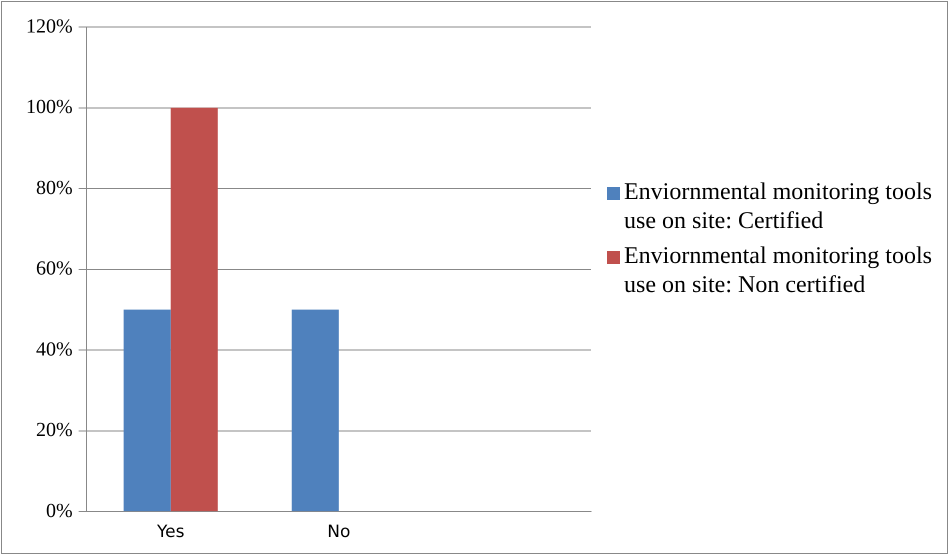 This screenshot has width=949, height=554. What do you see at coordinates (59, 511) in the screenshot?
I see `y-tick-label: 0%` at bounding box center [59, 511].